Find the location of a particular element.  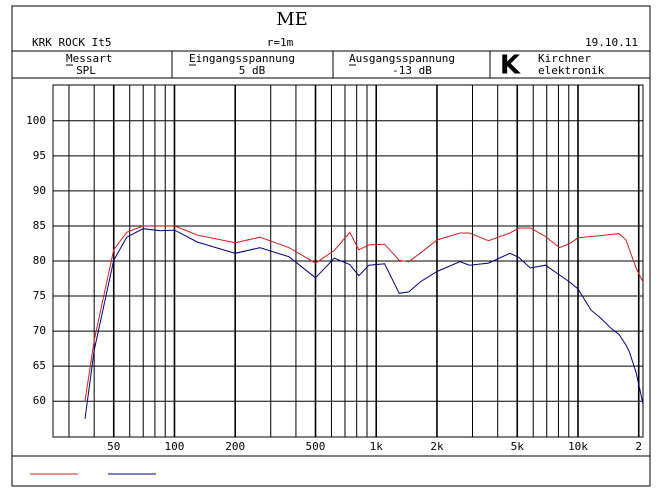

date: 19.10.11 is located at coordinates (611, 42).